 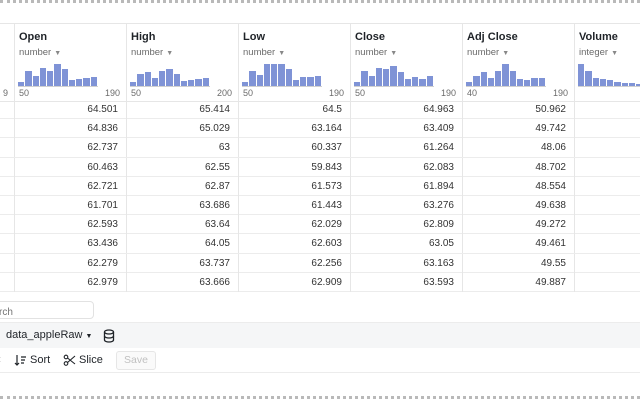 I want to click on table-cell: 63, so click(x=182, y=148).